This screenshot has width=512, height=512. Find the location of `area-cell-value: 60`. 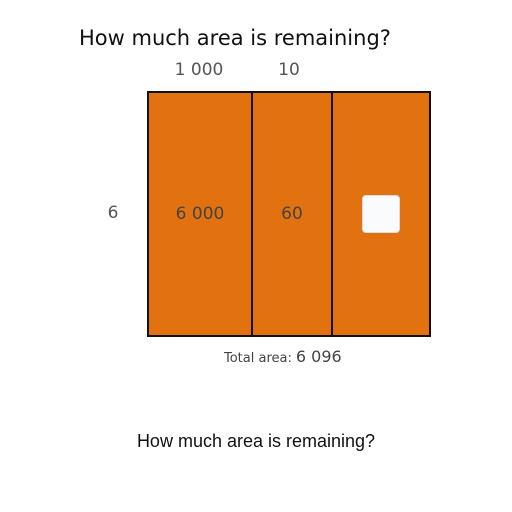

area-cell-value: 60 is located at coordinates (292, 214).